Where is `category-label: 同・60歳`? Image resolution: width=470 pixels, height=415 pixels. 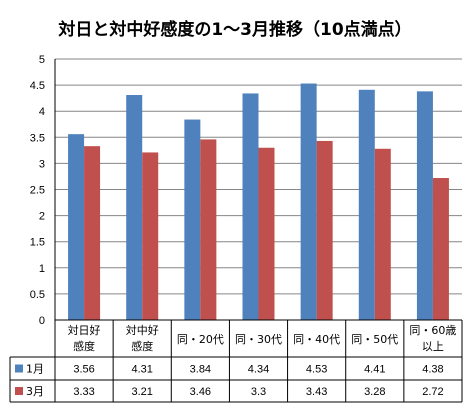
category-label: 同・60歳 is located at coordinates (432, 330).